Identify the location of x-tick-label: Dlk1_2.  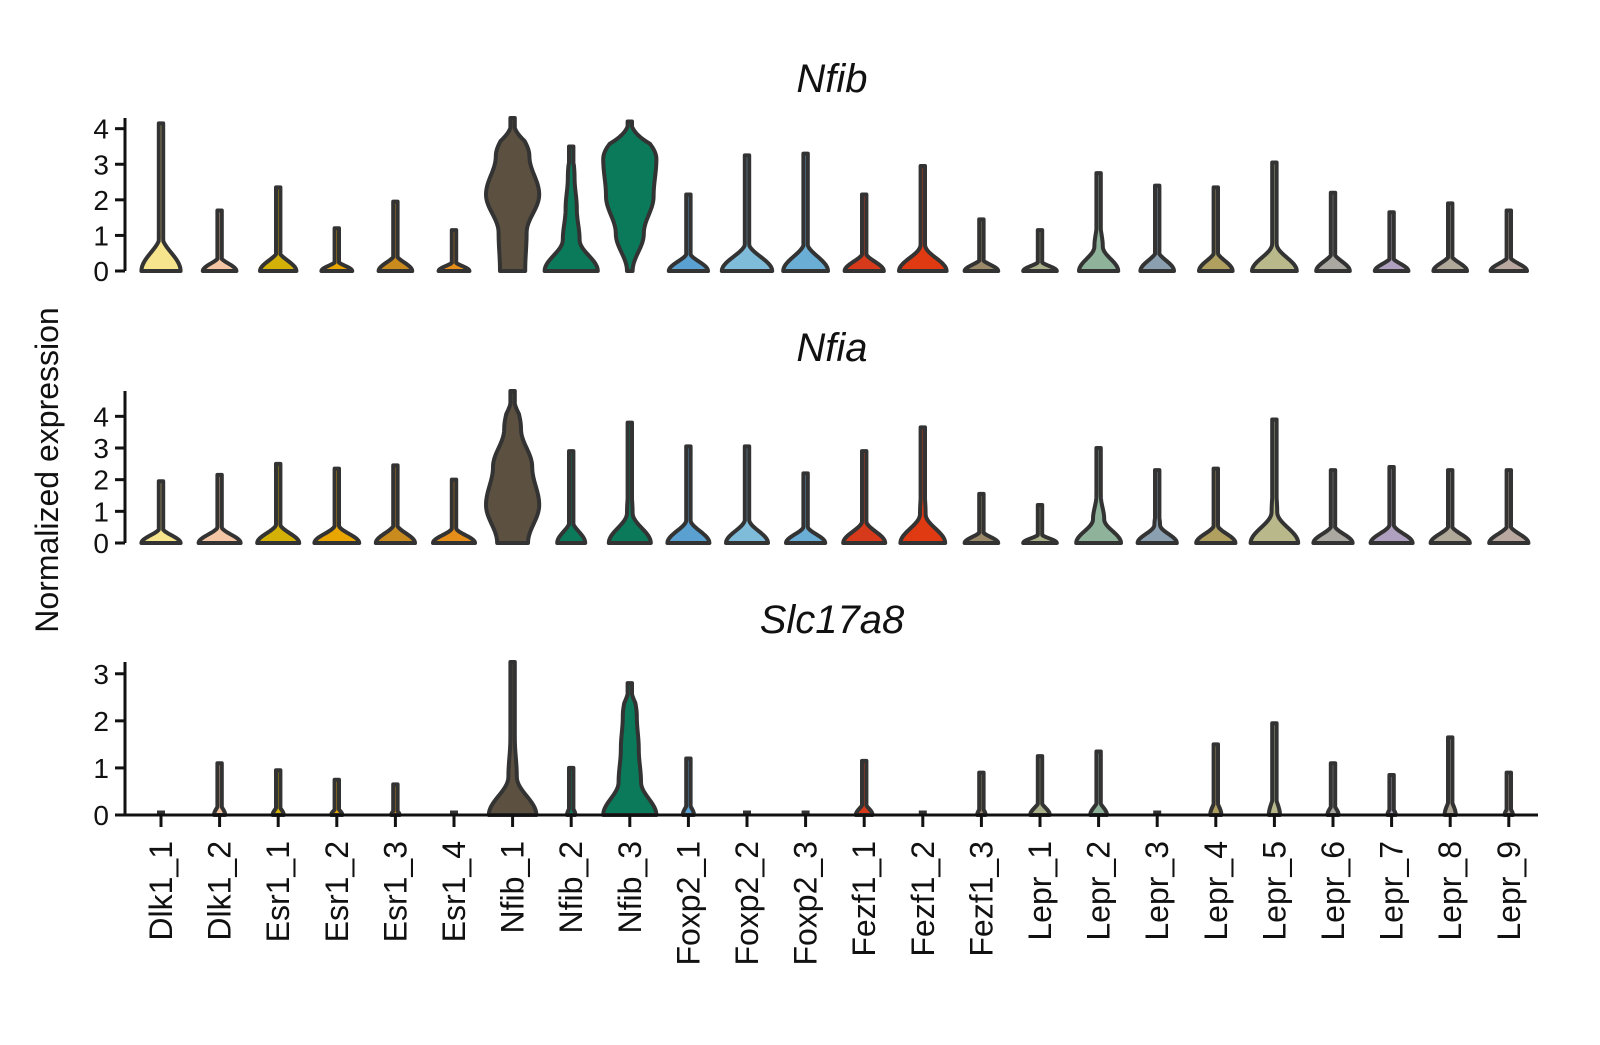
(220, 891).